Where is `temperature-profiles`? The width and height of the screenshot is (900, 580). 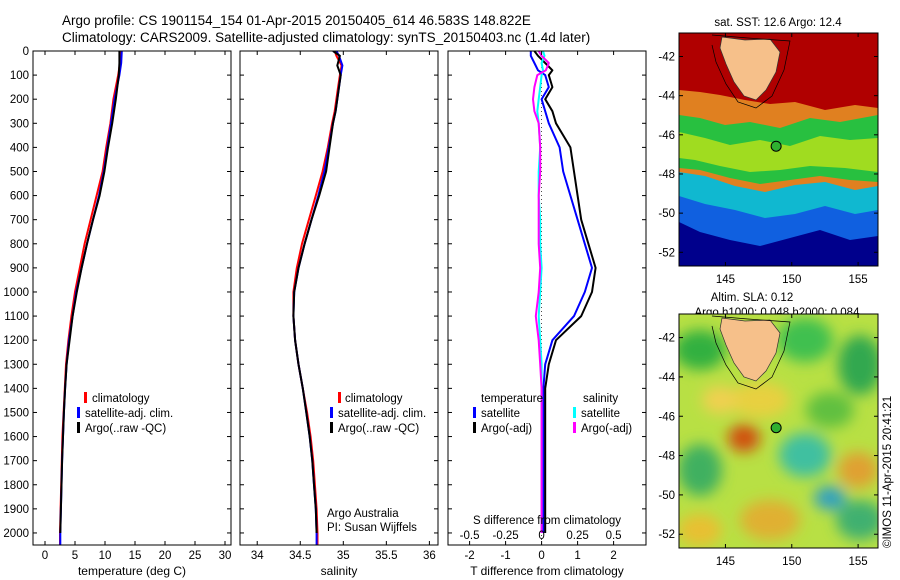
temperature-profiles is located at coordinates (91, 298).